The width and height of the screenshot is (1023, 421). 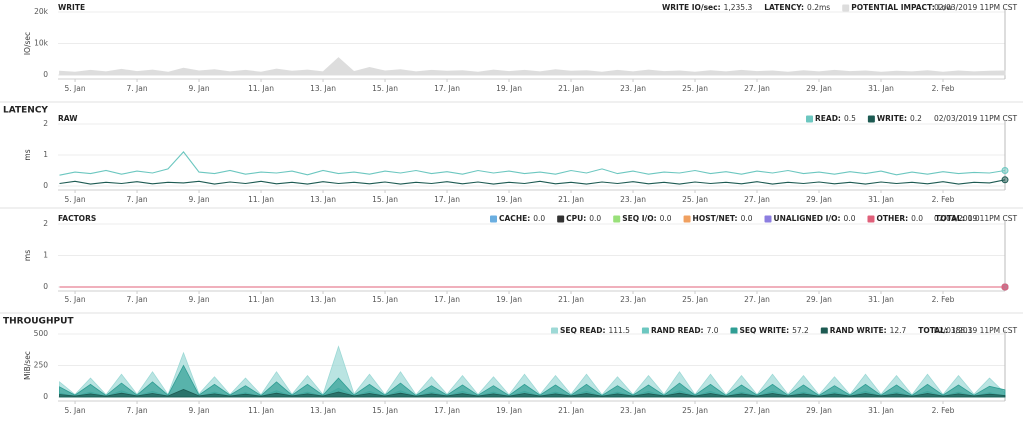 I want to click on total-value: 188.3, so click(x=962, y=330).